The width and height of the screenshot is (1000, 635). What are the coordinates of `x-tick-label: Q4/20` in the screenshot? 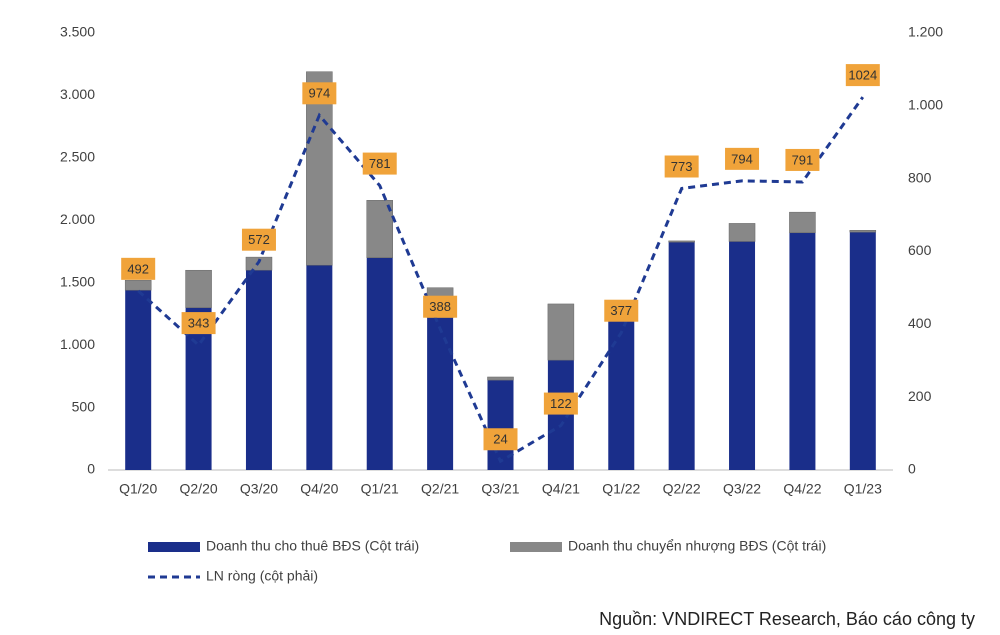 It's located at (319, 489).